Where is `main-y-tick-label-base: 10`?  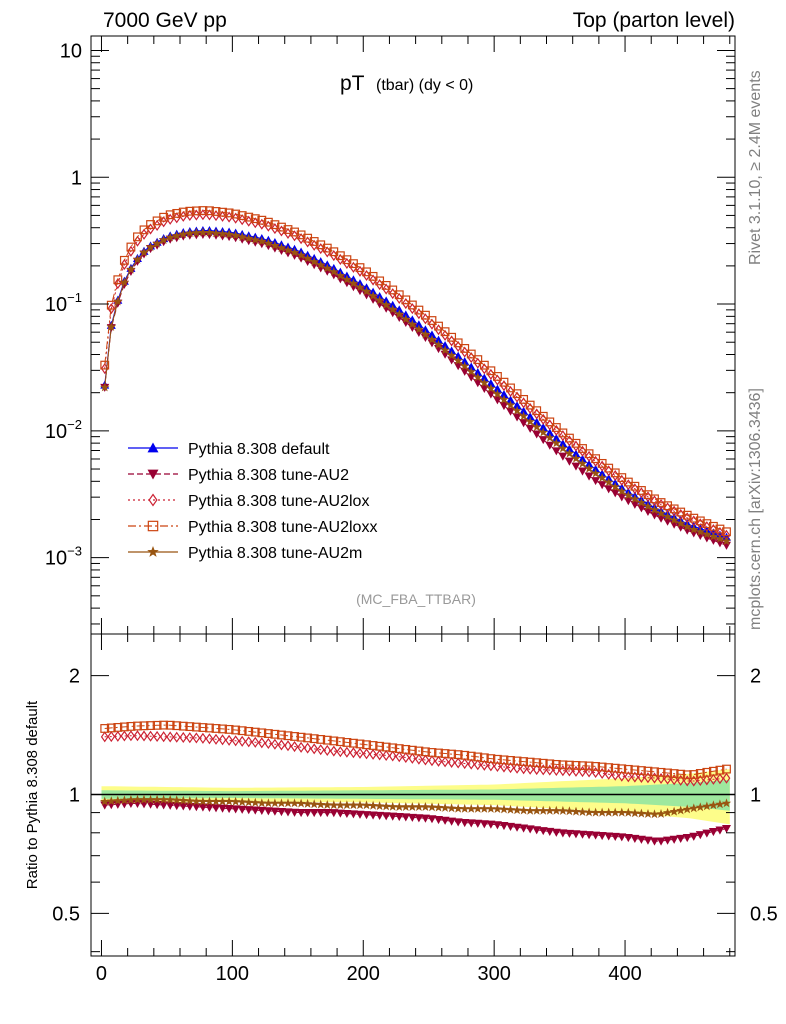 main-y-tick-label-base: 10 is located at coordinates (56, 432).